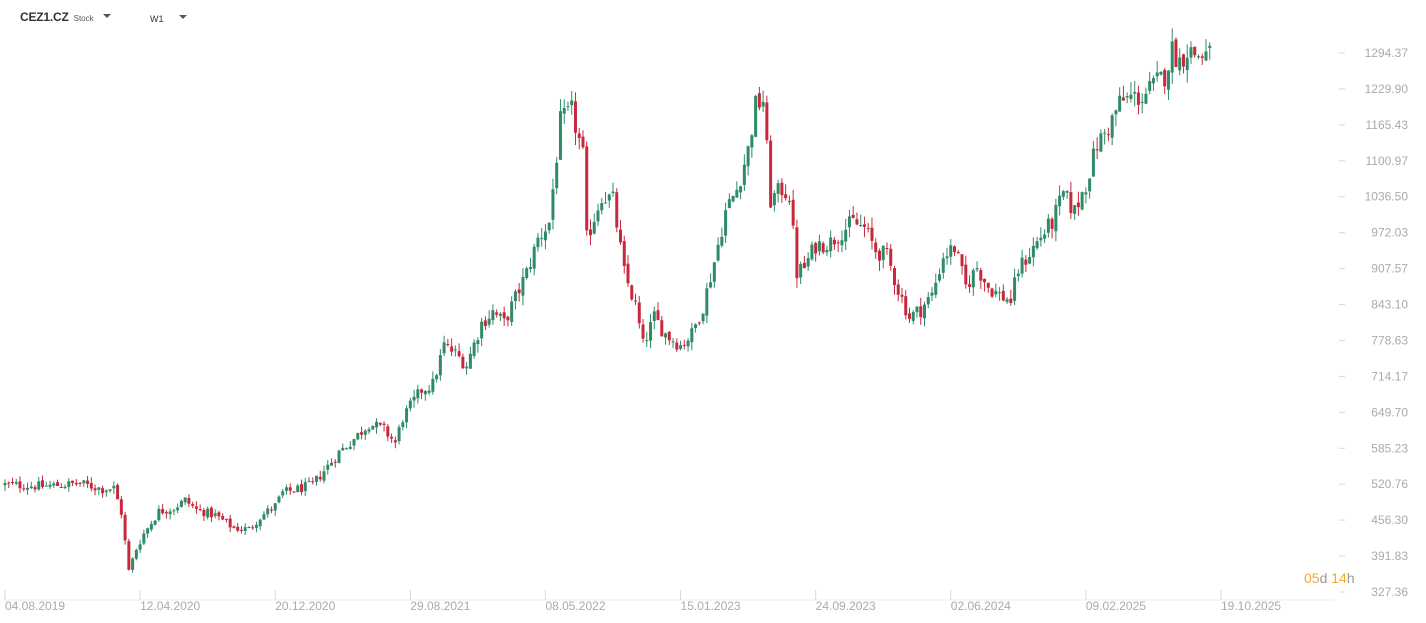 The image size is (1426, 623). I want to click on chart-toolbar: CEZ1.CZ Stock W1, so click(200, 18).